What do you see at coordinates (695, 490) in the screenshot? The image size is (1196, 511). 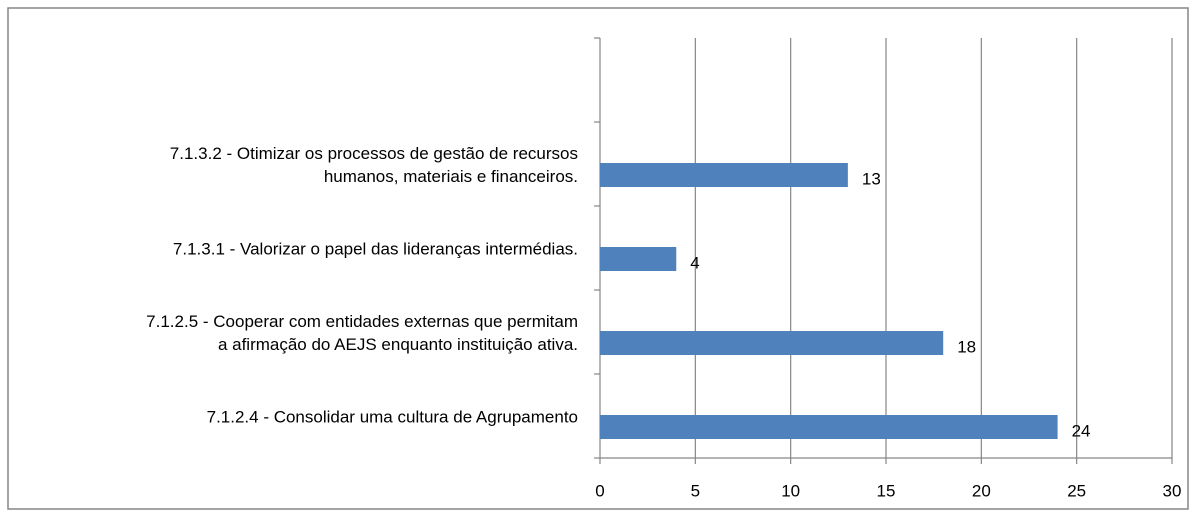 I see `x-tick-label: 5` at bounding box center [695, 490].